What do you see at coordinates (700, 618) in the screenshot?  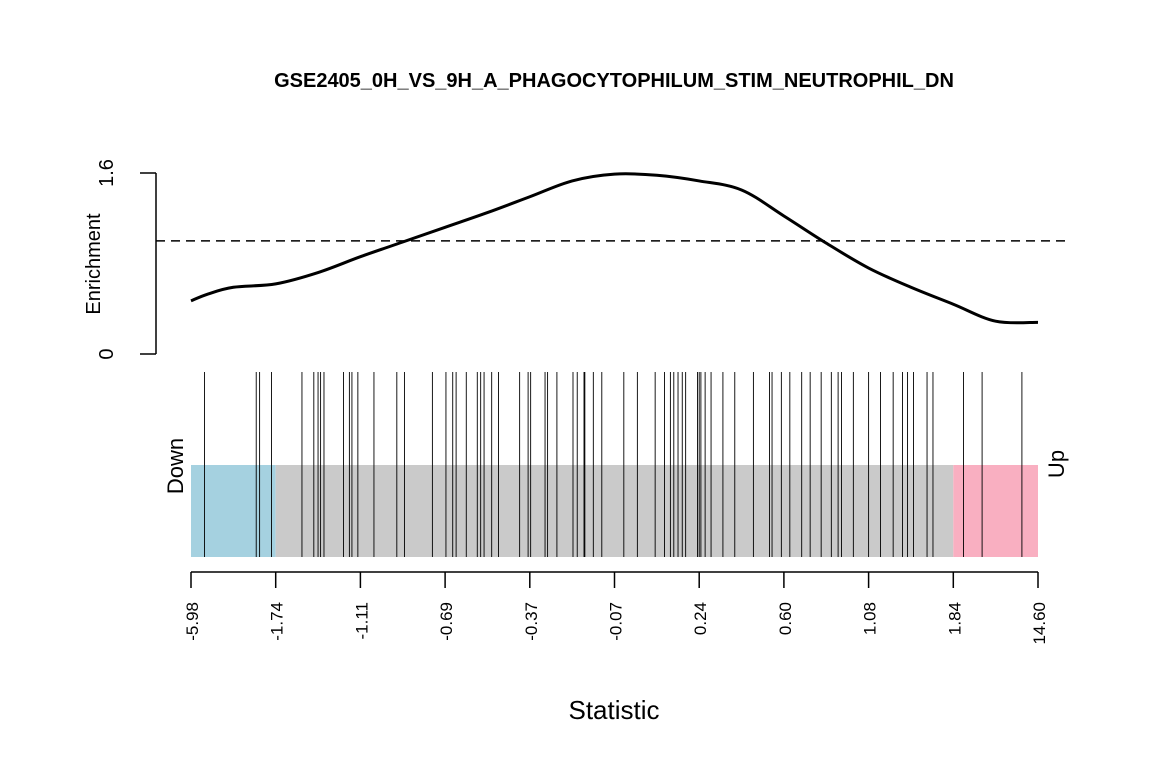 I see `x-tick-label-6: 0.24` at bounding box center [700, 618].